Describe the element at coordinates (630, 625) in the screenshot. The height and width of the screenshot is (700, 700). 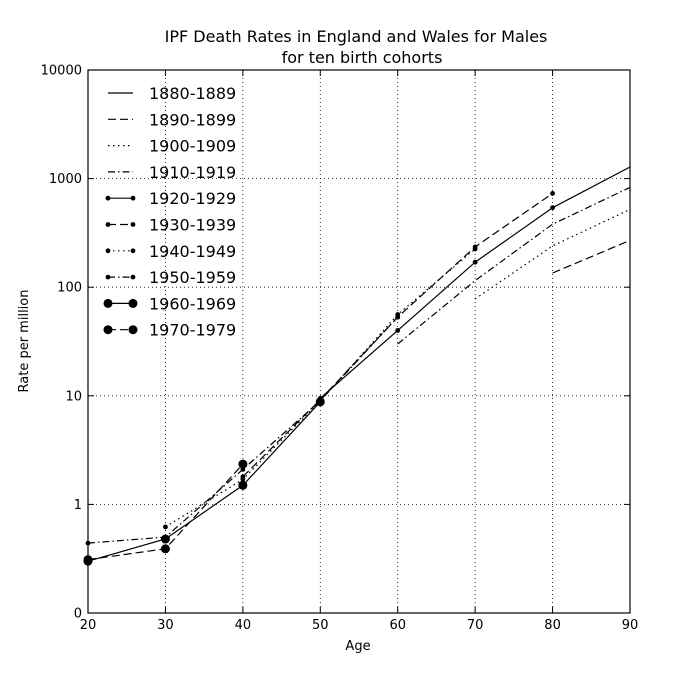
I see `x-tick-label: 90` at that location.